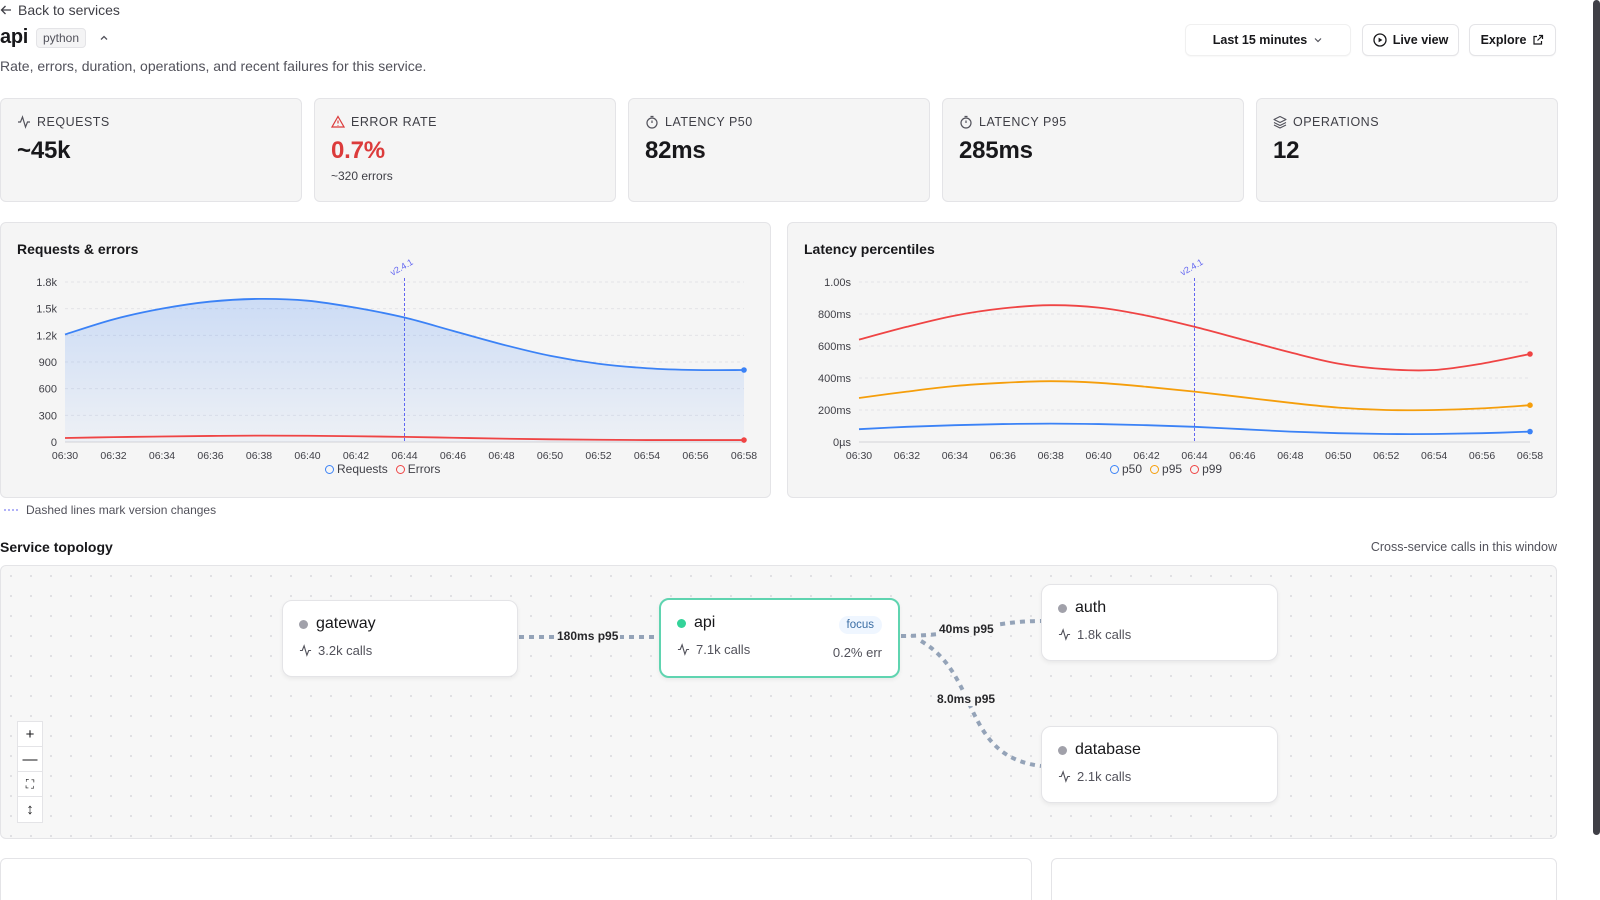 The height and width of the screenshot is (900, 1600). I want to click on y-tick-label: 200ms, so click(835, 411).